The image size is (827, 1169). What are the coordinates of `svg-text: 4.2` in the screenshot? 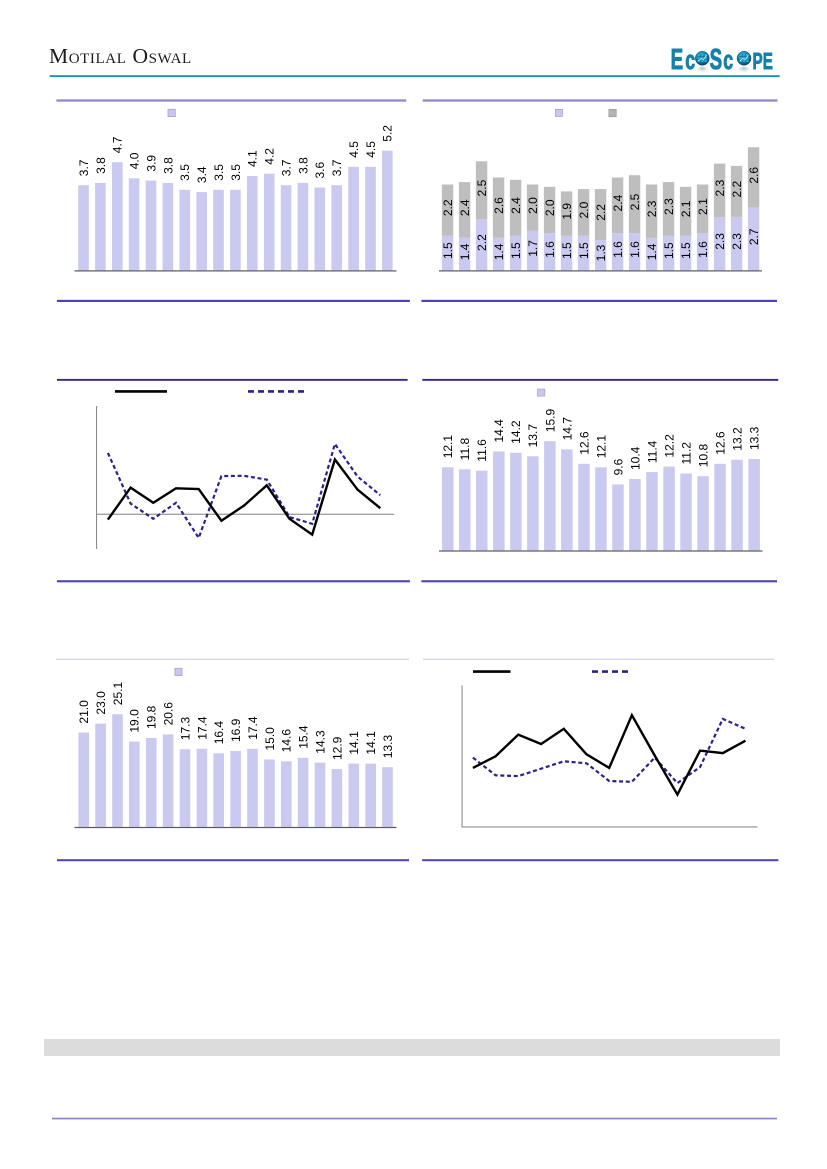 It's located at (270, 156).